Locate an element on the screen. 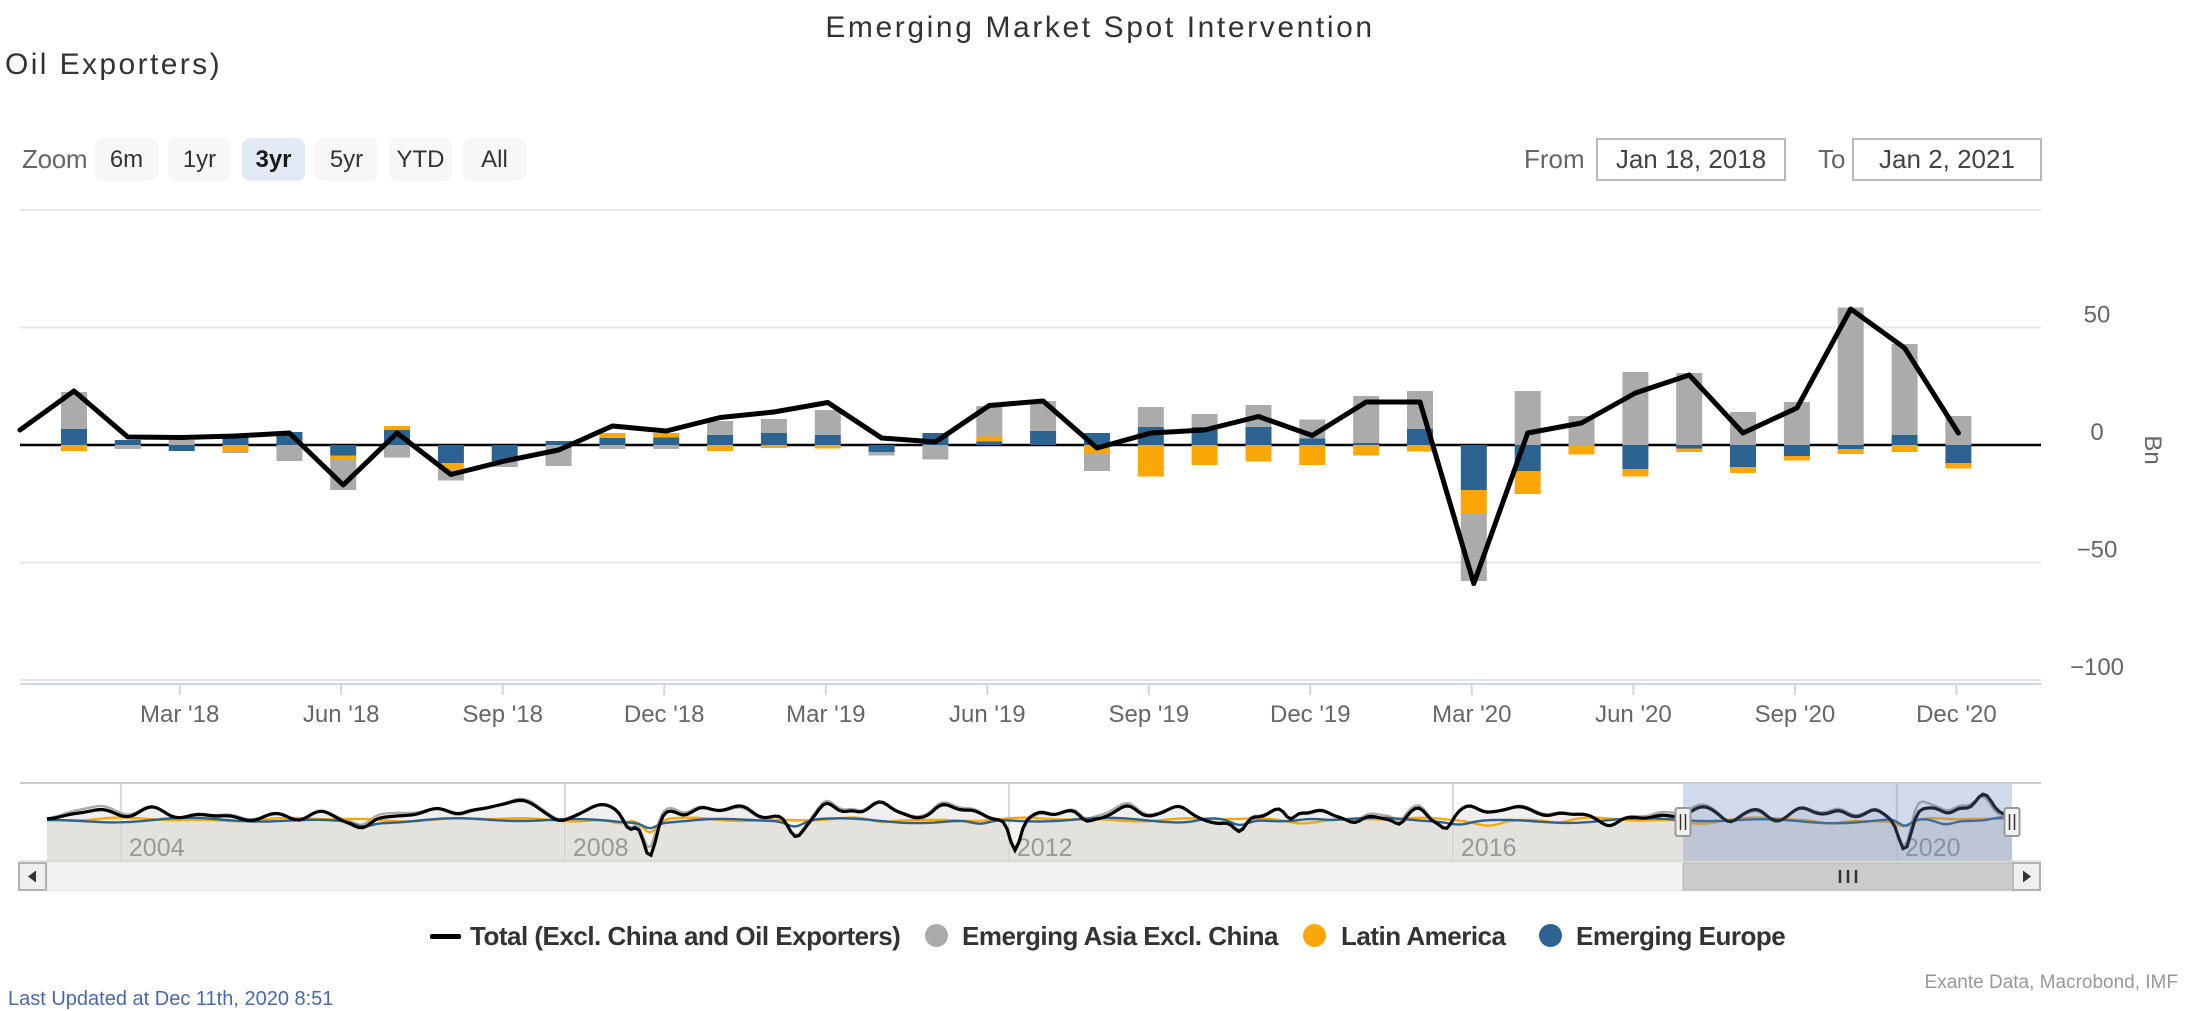  svg-text: Sep '19 is located at coordinates (1148, 714).